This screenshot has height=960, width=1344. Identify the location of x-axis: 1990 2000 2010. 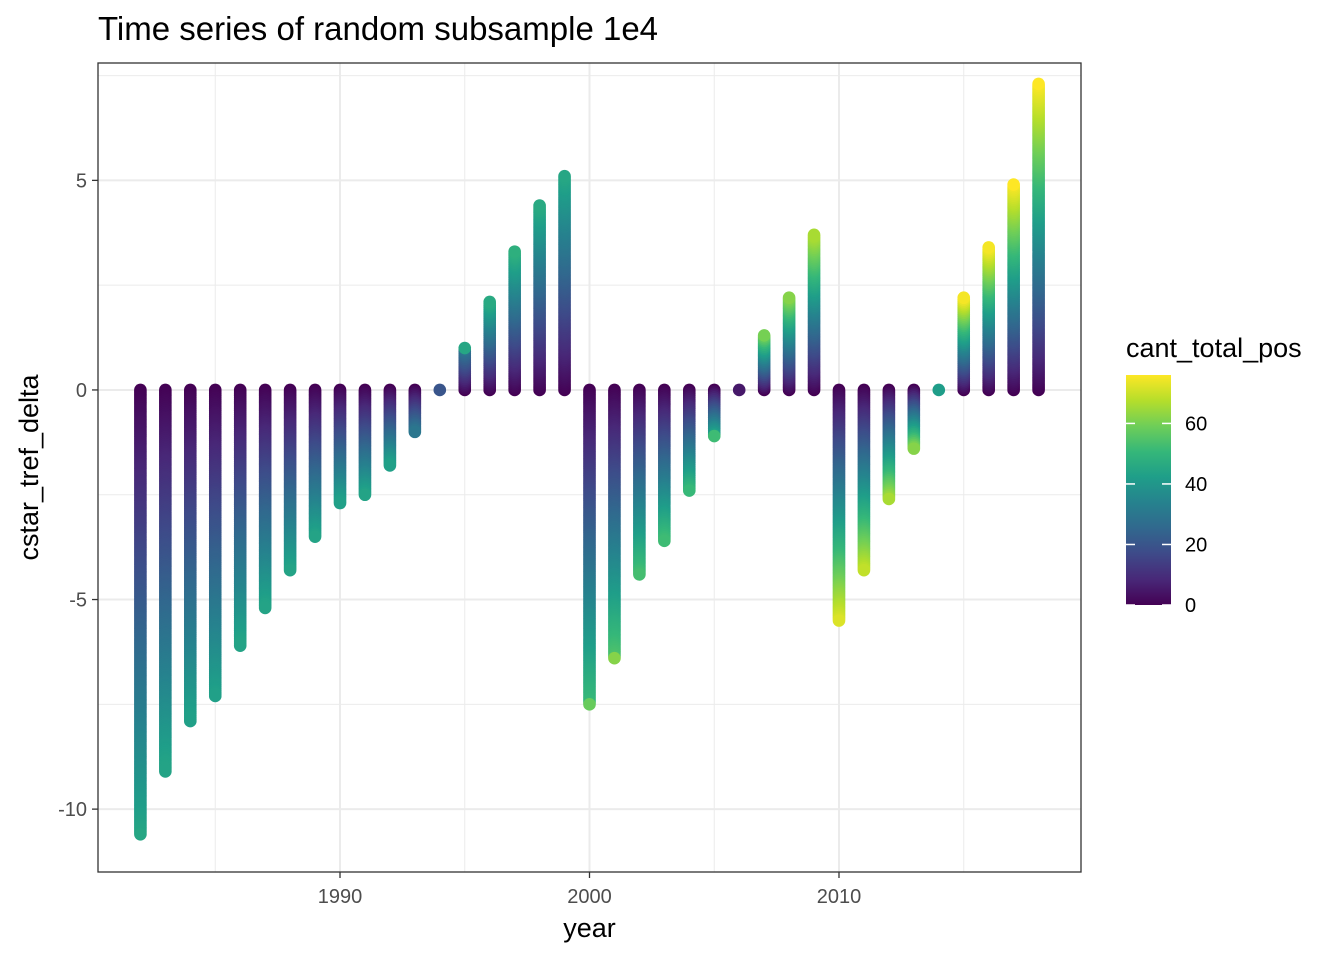
(589, 890).